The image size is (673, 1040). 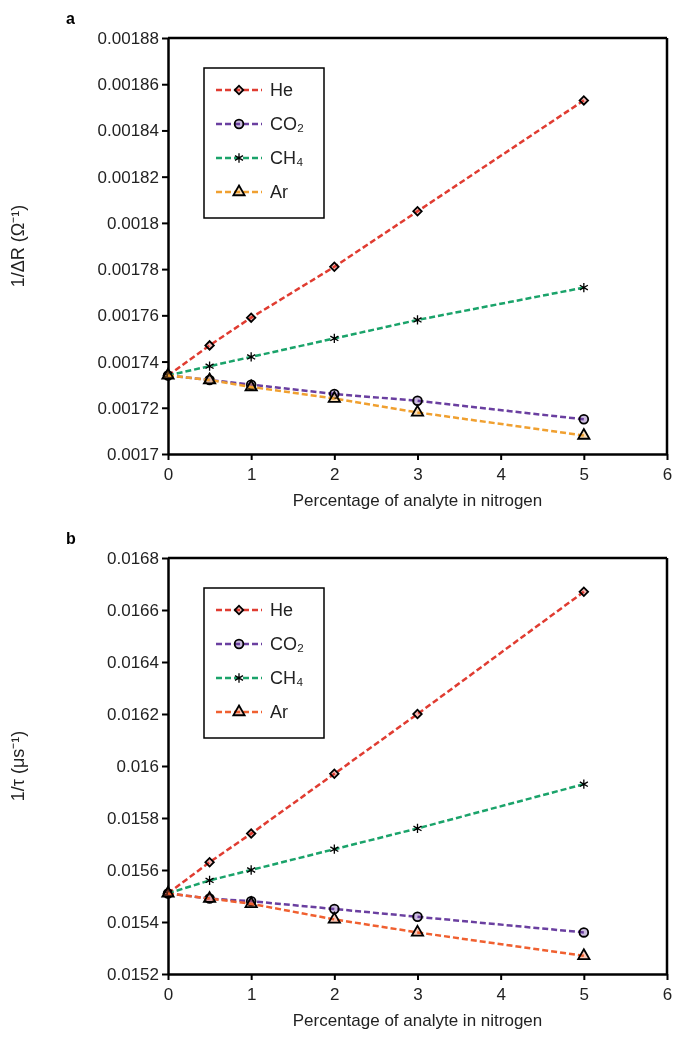 I want to click on y-tick-label: 0.00176, so click(x=128, y=316).